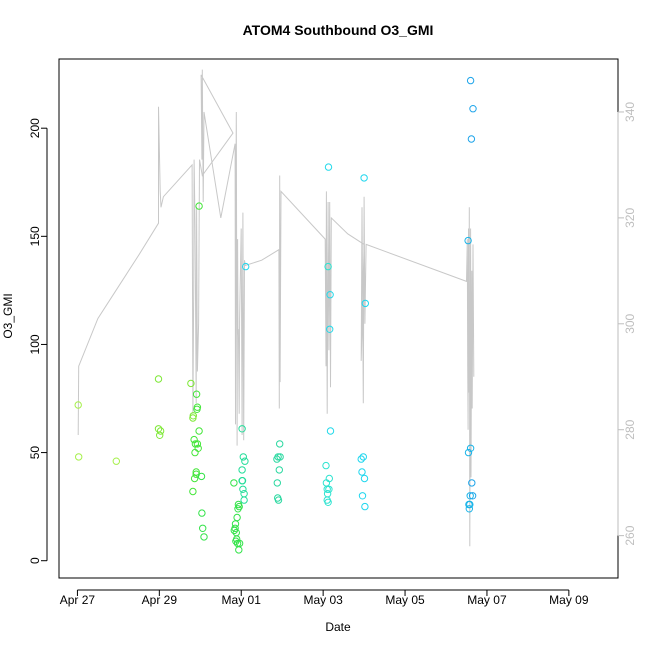  Describe the element at coordinates (630, 535) in the screenshot. I see `y2-tick-label: 260` at that location.